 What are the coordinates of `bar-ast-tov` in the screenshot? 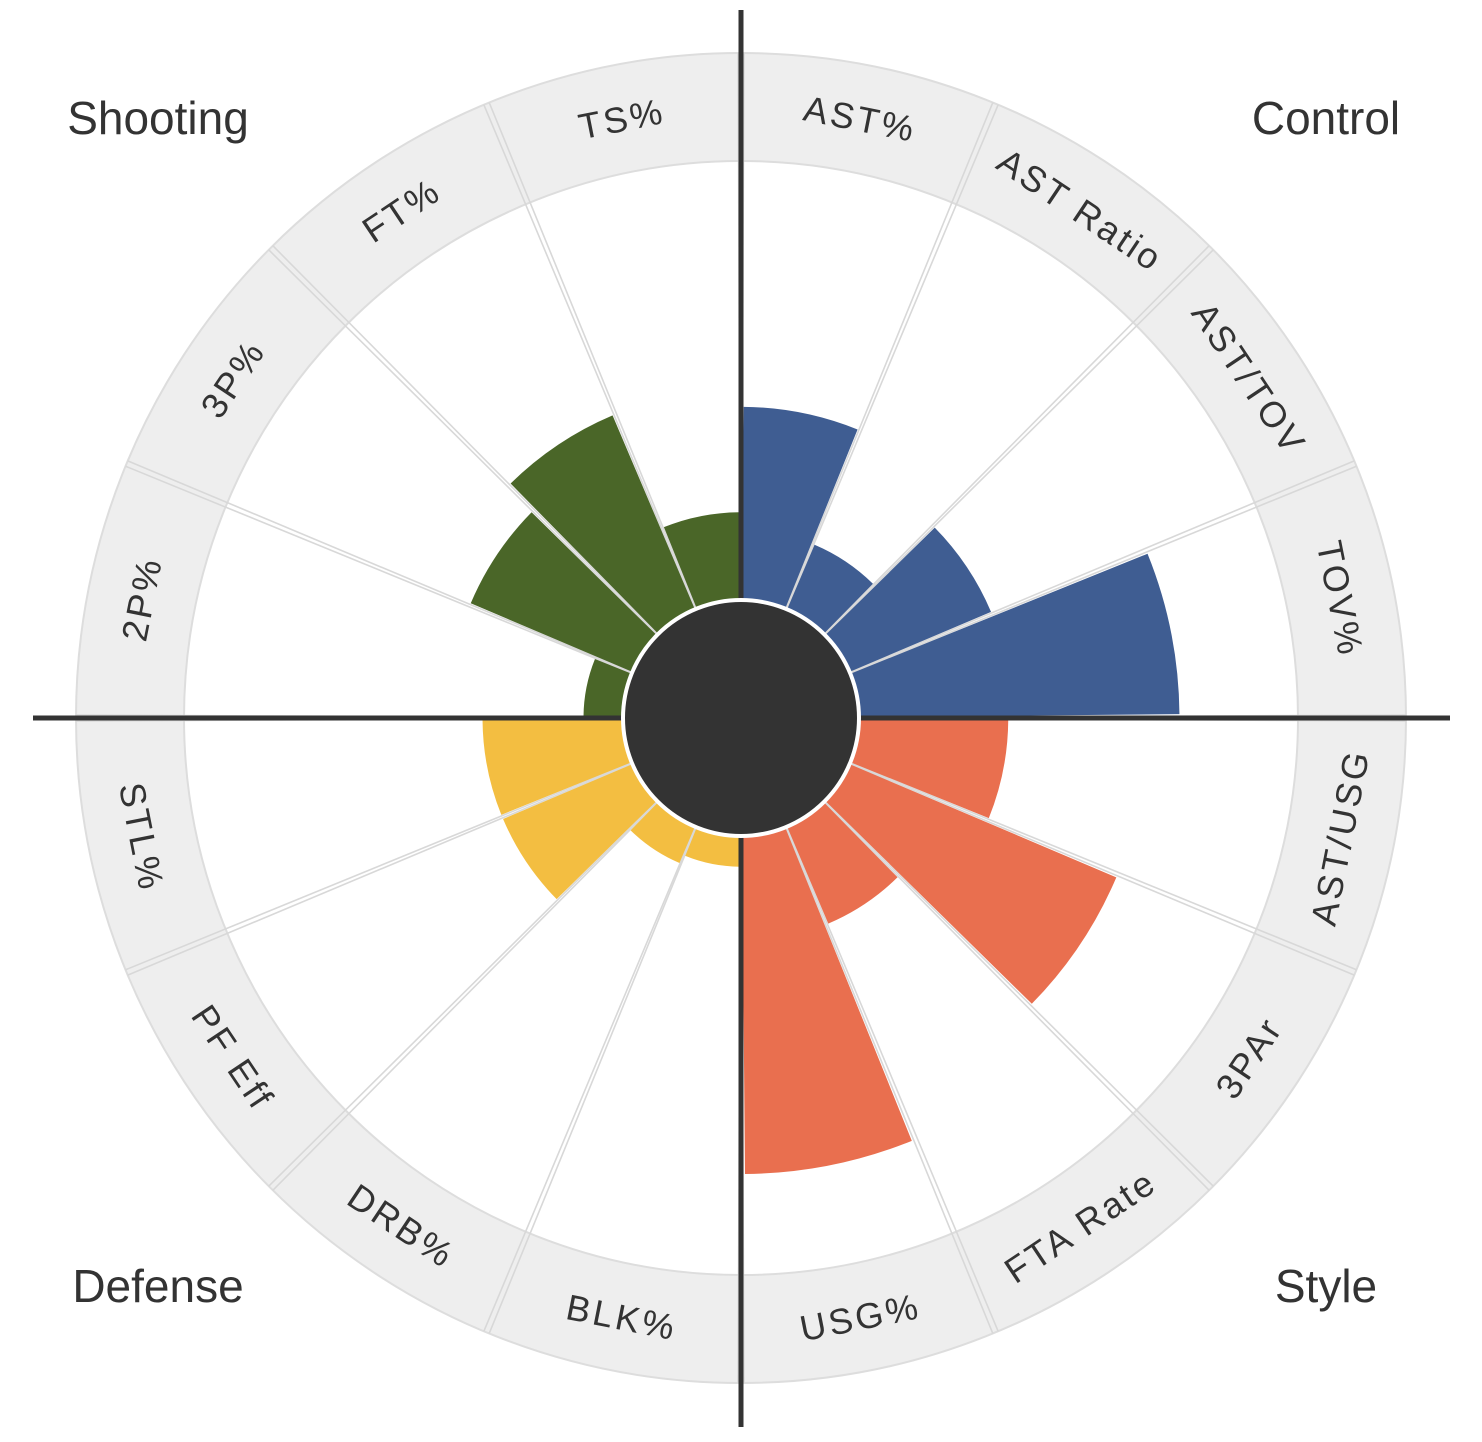 It's located at (908, 599).